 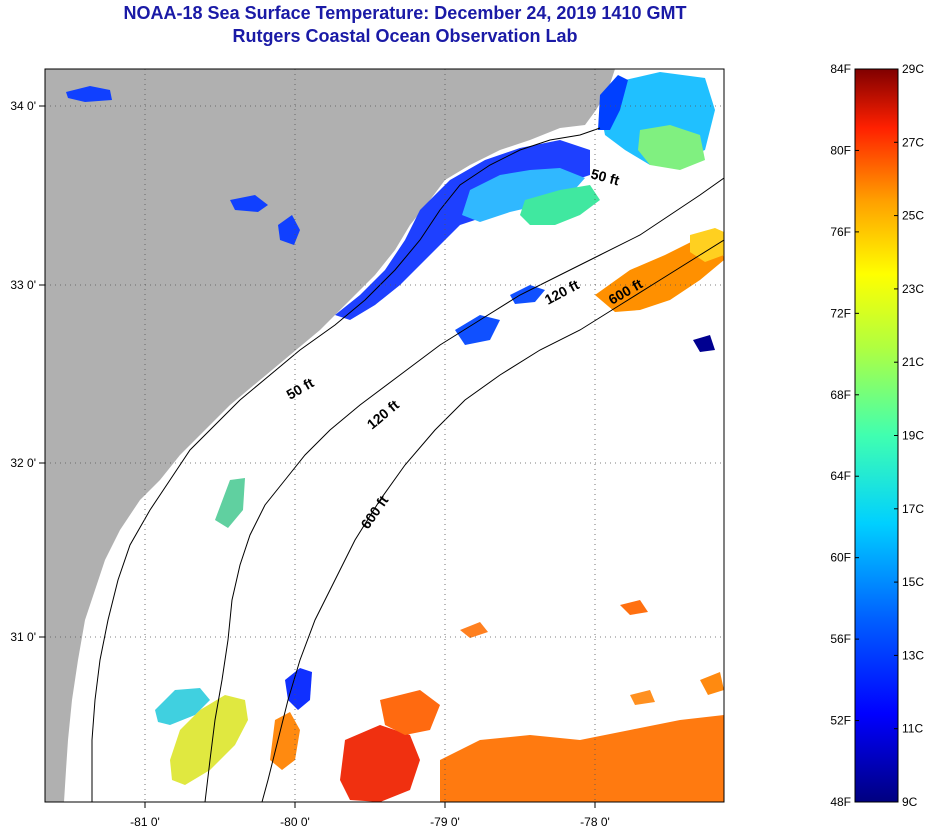 What do you see at coordinates (840, 639) in the screenshot?
I see `colorbar-f-label: 56F` at bounding box center [840, 639].